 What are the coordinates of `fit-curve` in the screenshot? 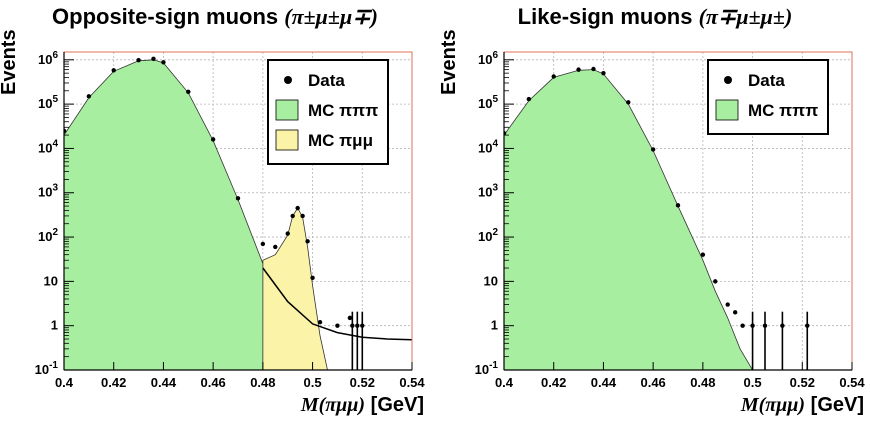 It's located at (337, 304).